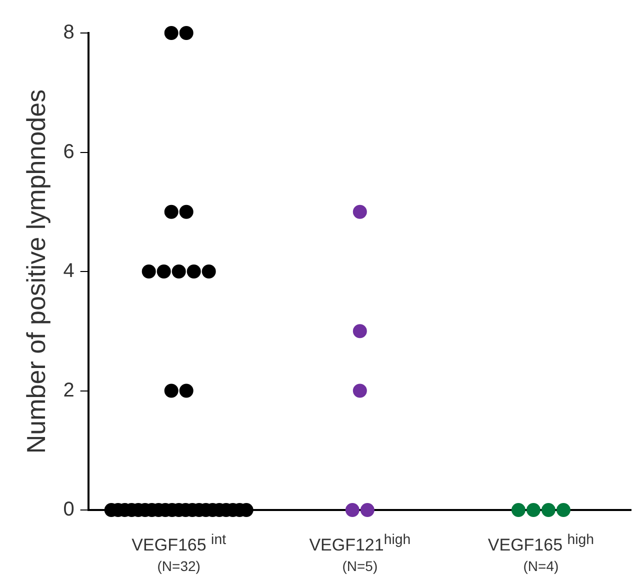 Image resolution: width=639 pixels, height=577 pixels. Describe the element at coordinates (178, 553) in the screenshot. I see `x-tick-label: VEGF165 $^{int}$ (N=32)` at that location.